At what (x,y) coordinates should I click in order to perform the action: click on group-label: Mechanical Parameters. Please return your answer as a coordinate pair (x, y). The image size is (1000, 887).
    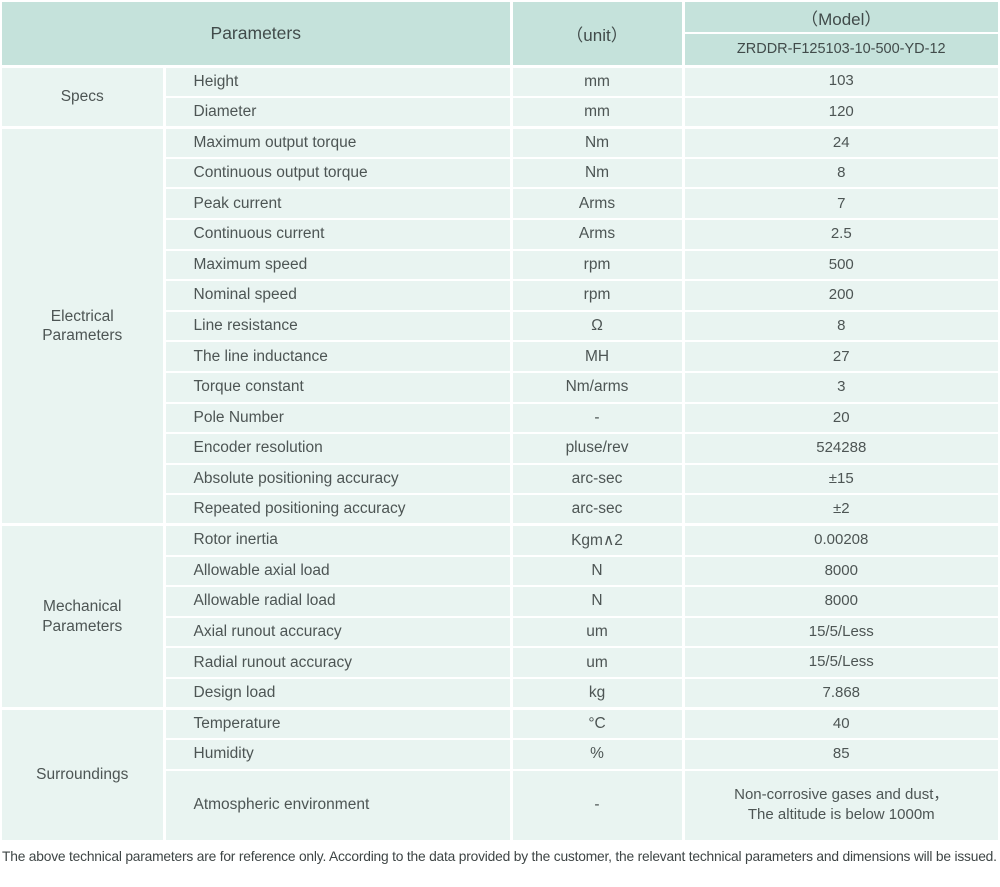
    Looking at the image, I should click on (83, 616).